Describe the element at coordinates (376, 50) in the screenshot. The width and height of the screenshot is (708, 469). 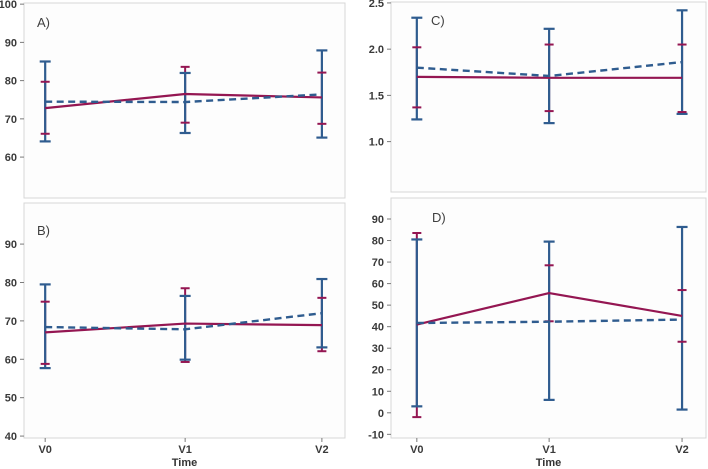
I see `y-tick-label: 2.0` at that location.